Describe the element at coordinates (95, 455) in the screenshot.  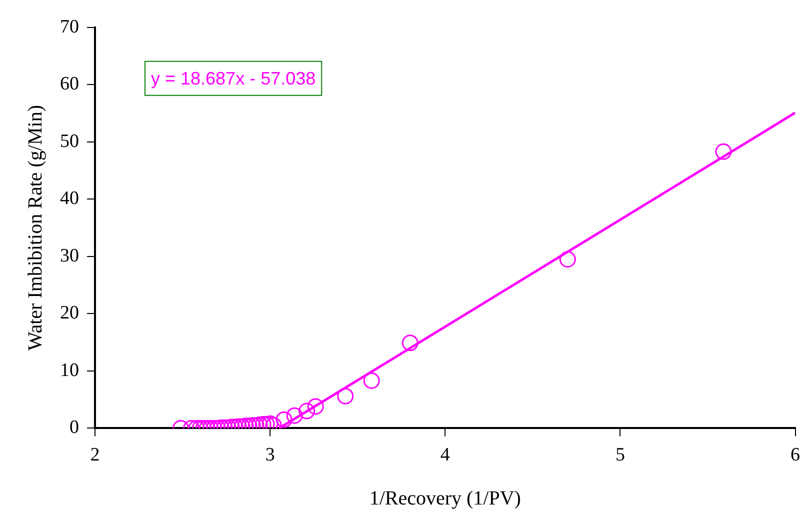
I see `x-tick-label: 2` at that location.